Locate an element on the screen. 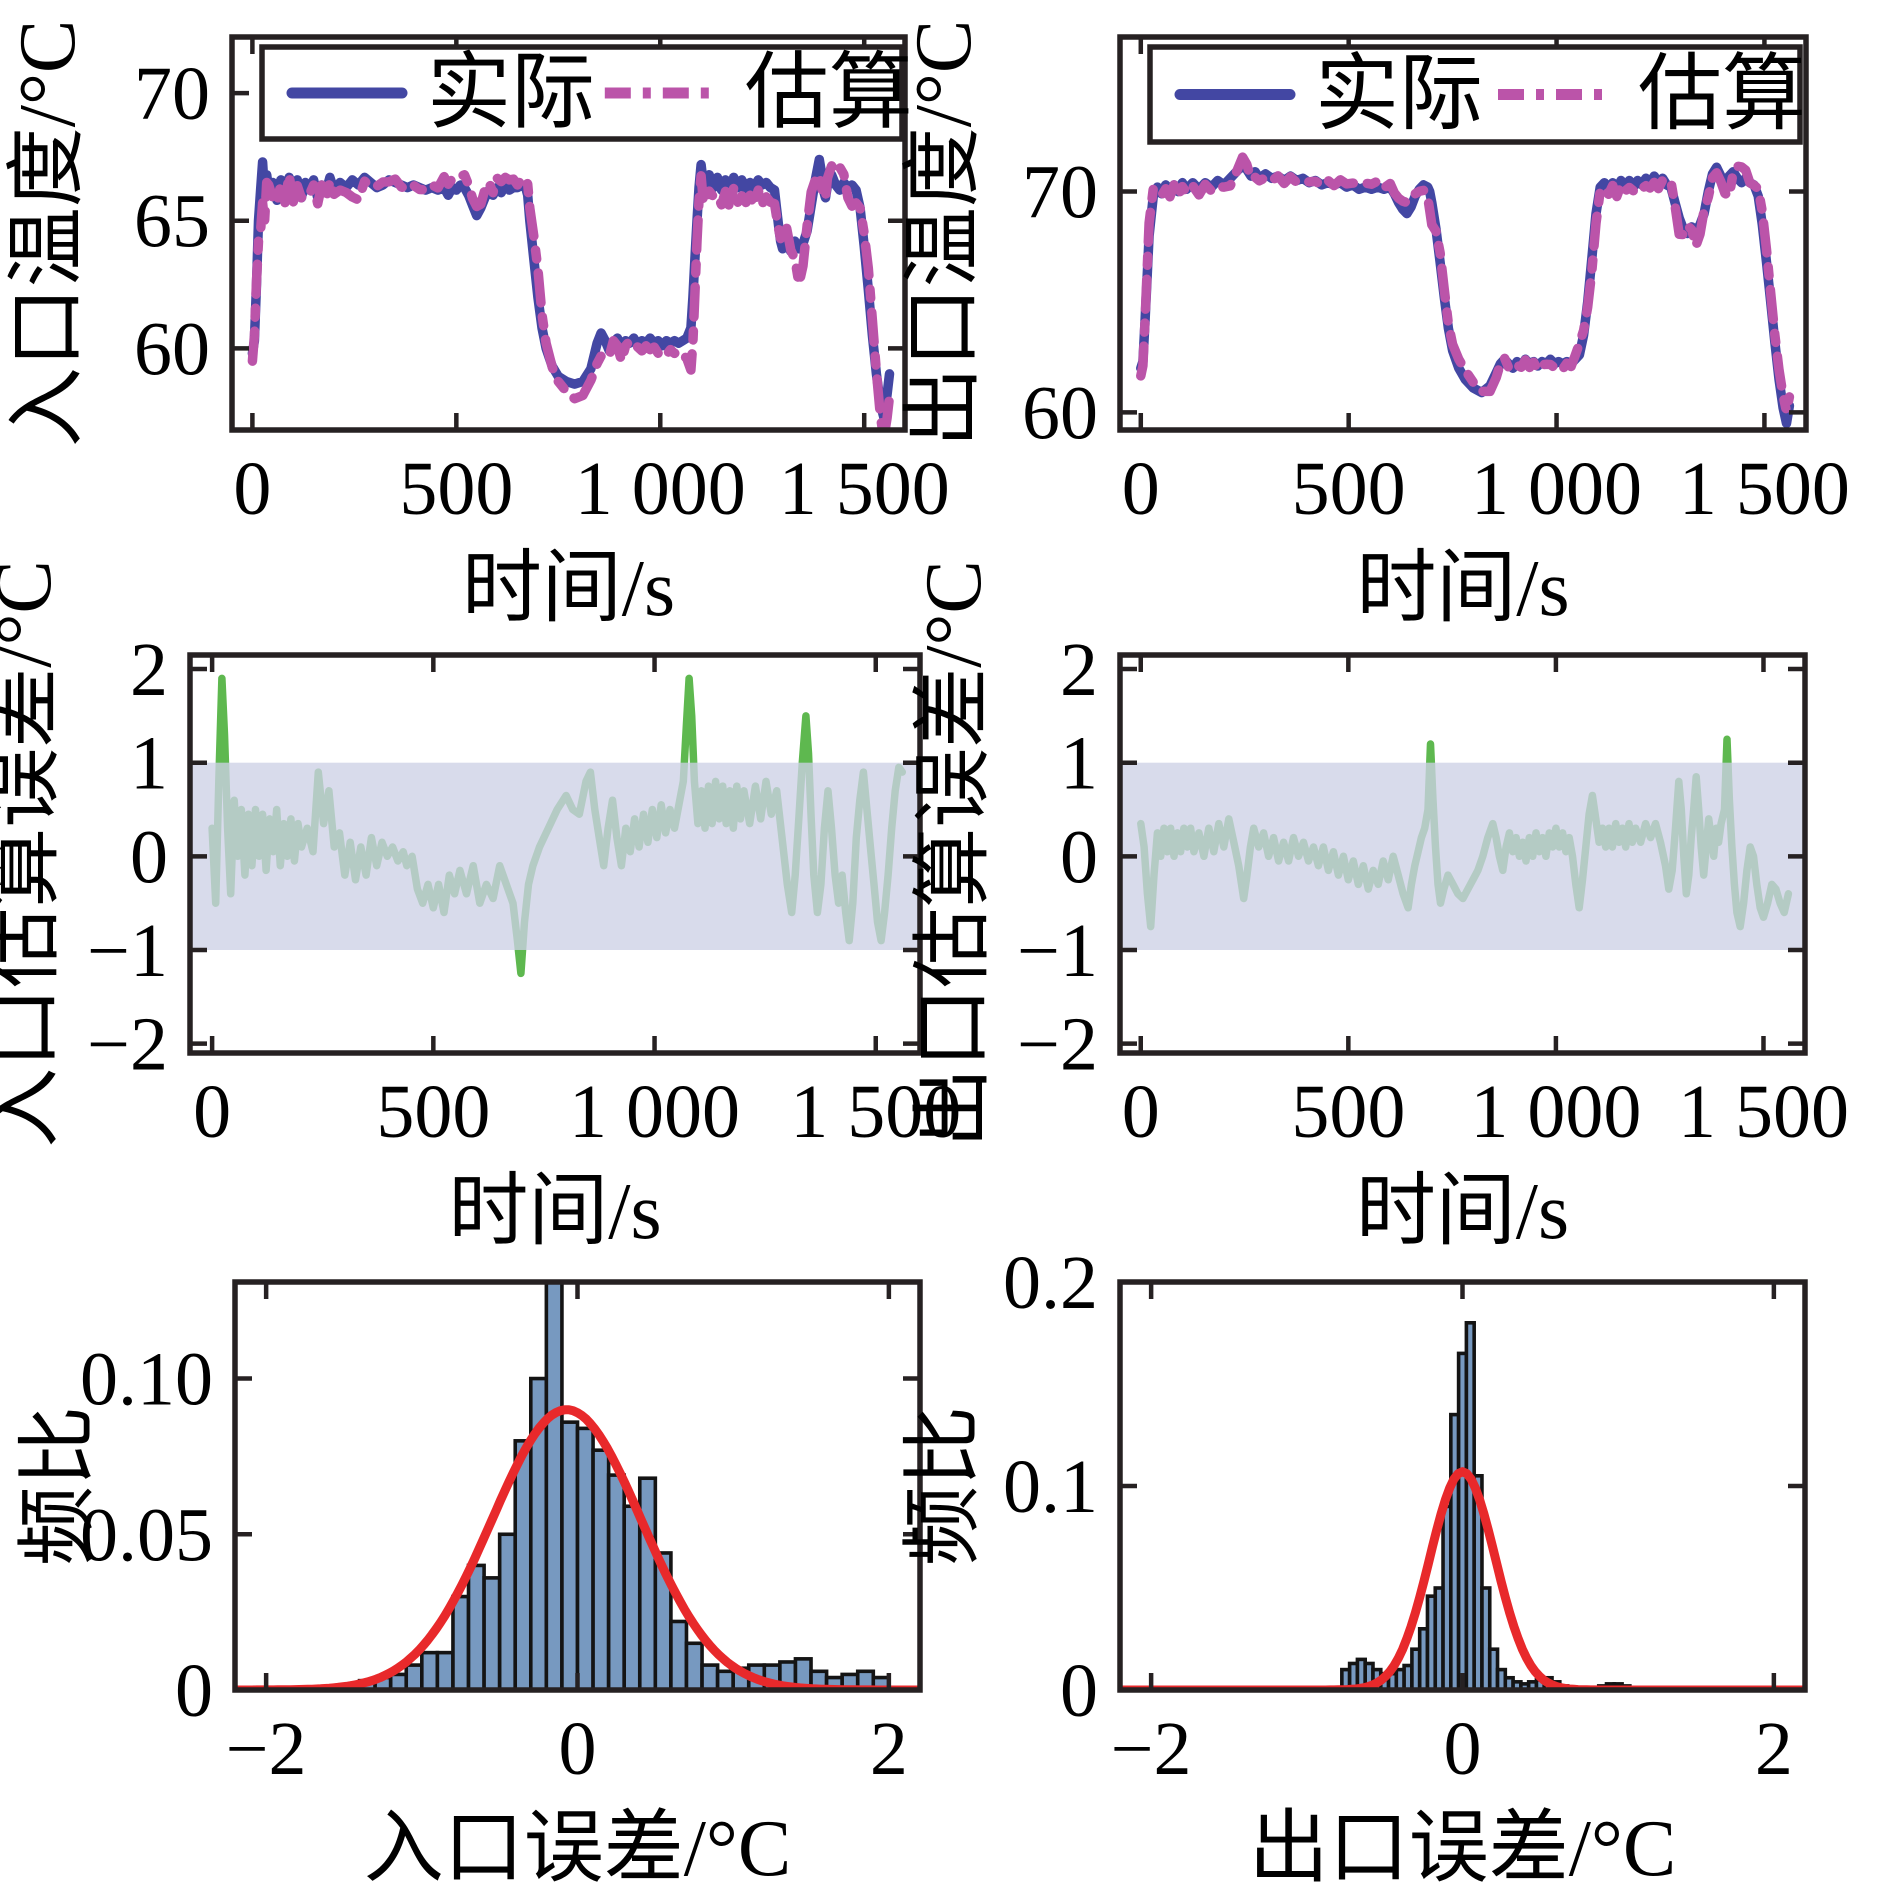  outlet-temp-x-tick-label: 0 is located at coordinates (1141, 489).